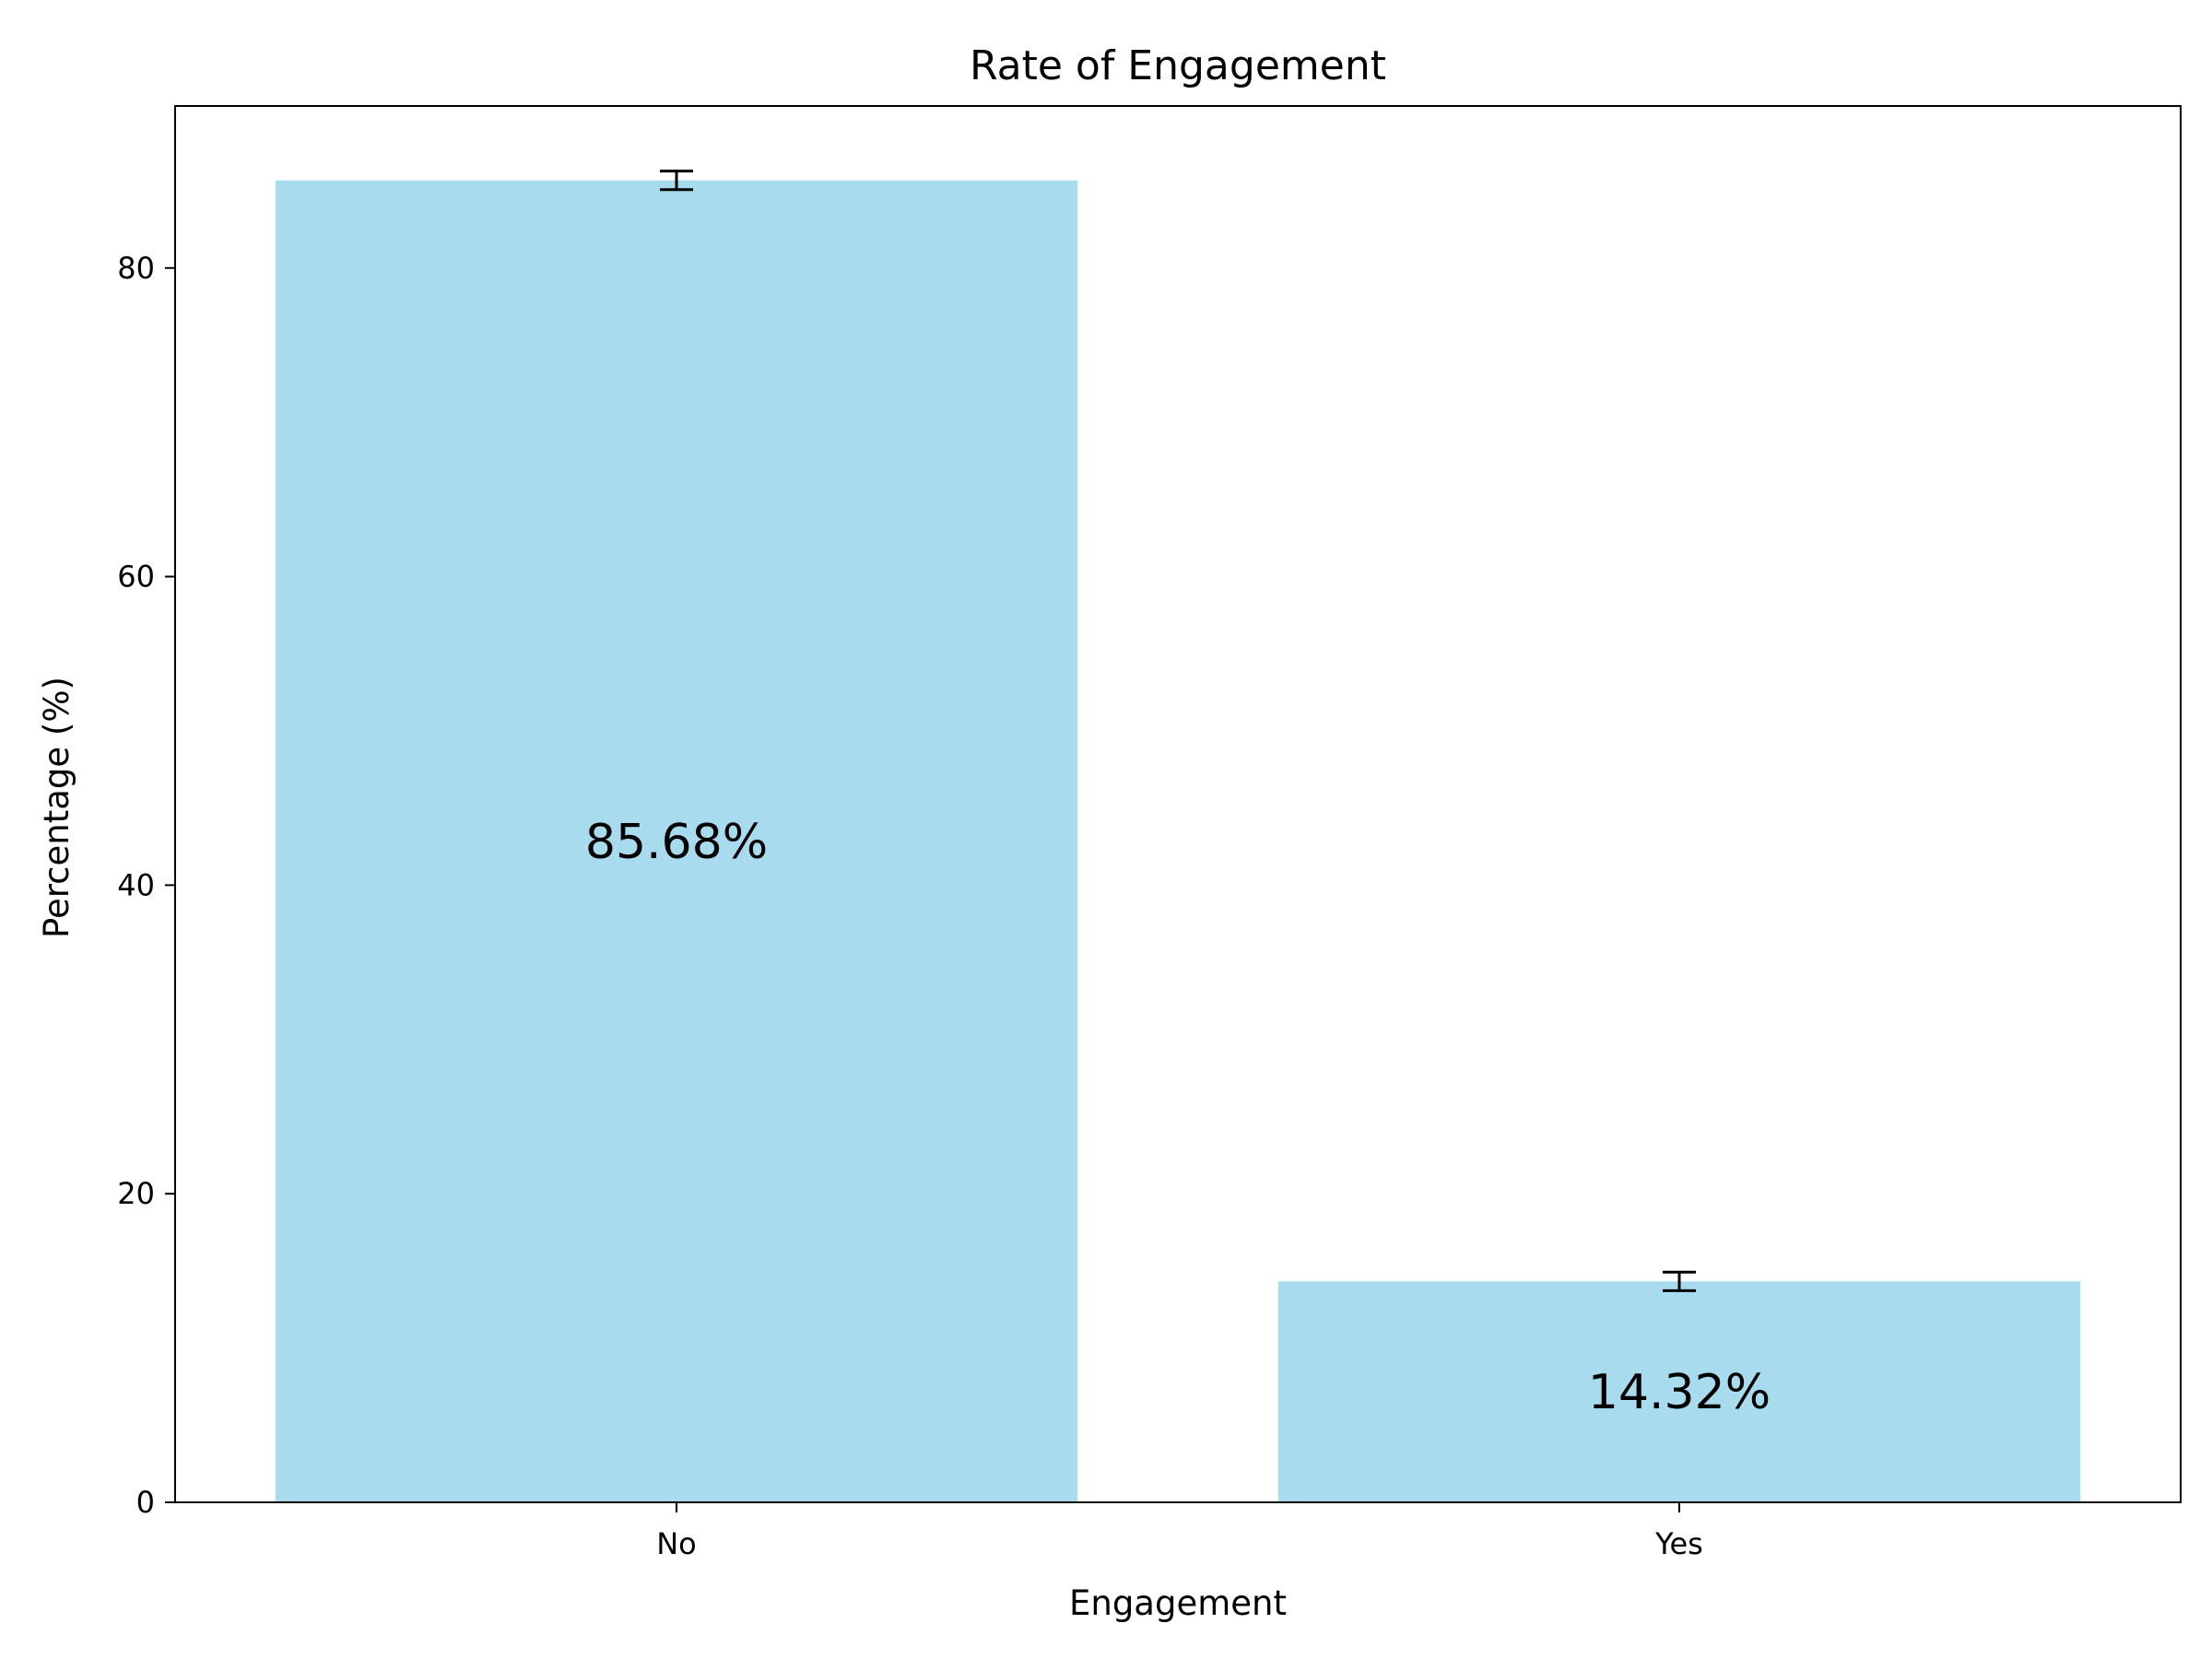 The width and height of the screenshot is (2212, 1659). I want to click on data-label-yes: 14.32%, so click(1679, 1392).